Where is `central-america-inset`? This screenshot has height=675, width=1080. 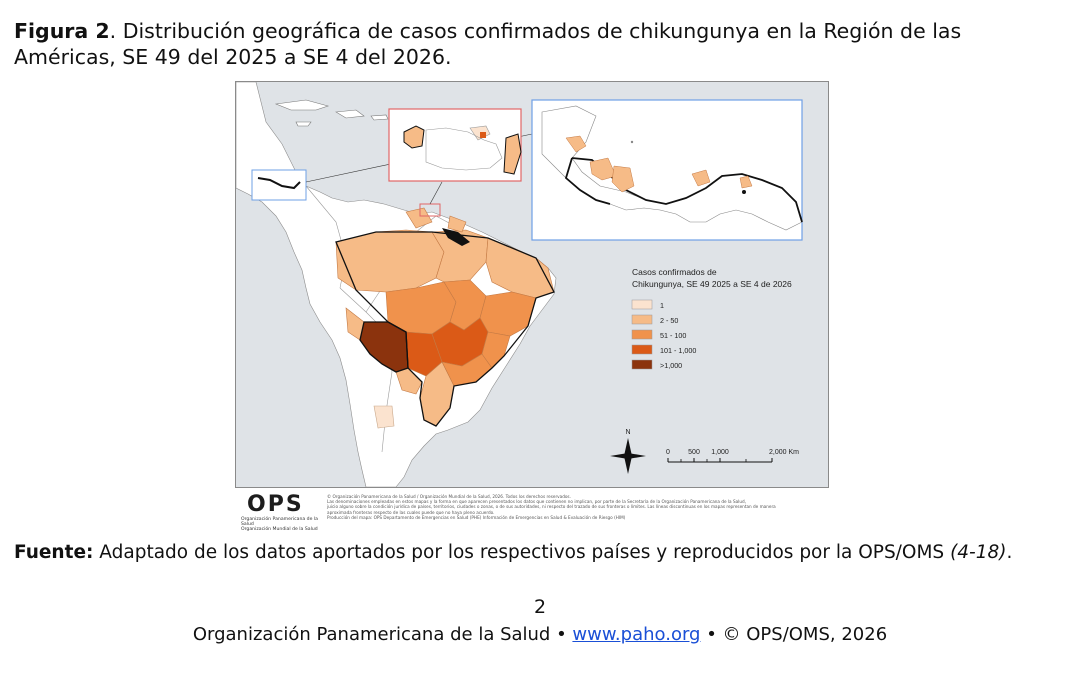
central-america-inset is located at coordinates (667, 170).